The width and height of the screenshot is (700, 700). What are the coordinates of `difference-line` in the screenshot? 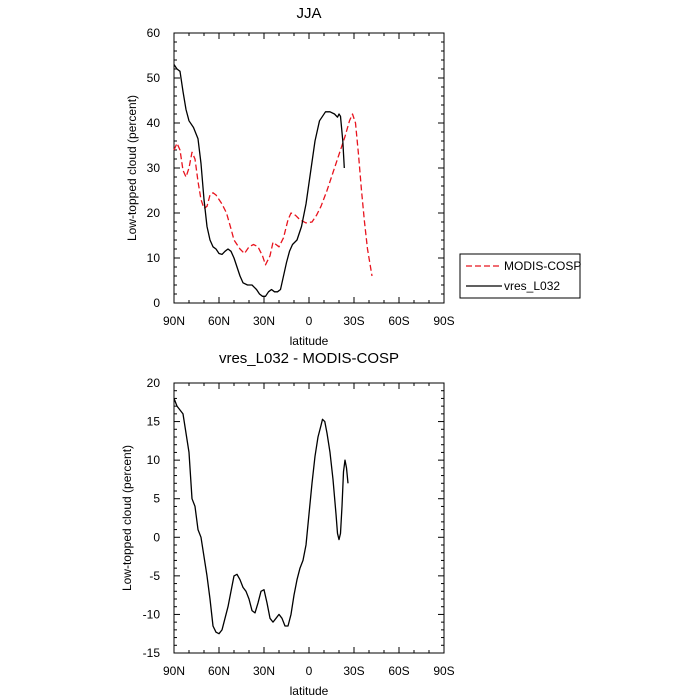 It's located at (261, 516).